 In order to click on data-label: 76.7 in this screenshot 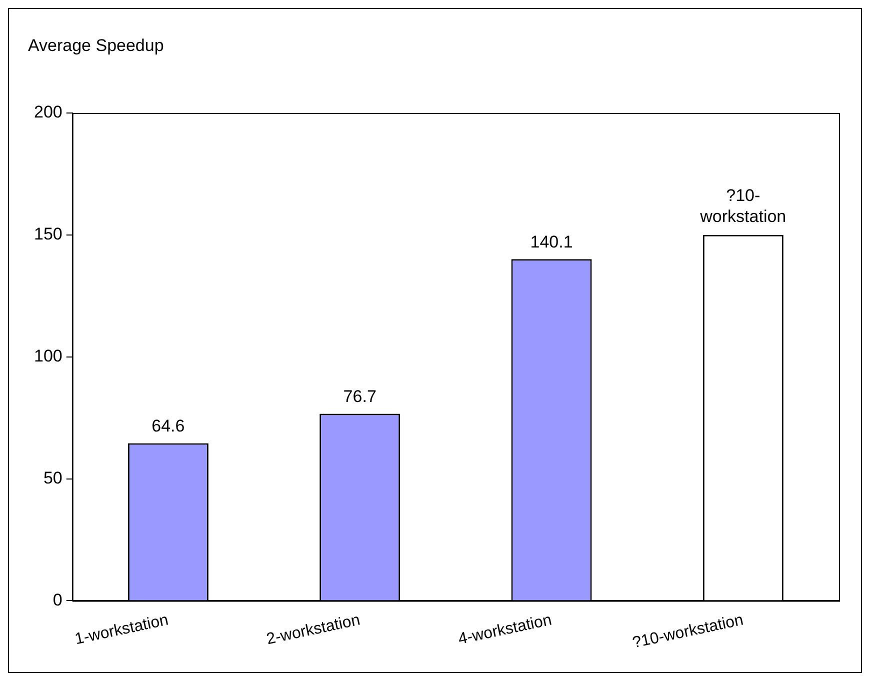, I will do `click(359, 396)`.